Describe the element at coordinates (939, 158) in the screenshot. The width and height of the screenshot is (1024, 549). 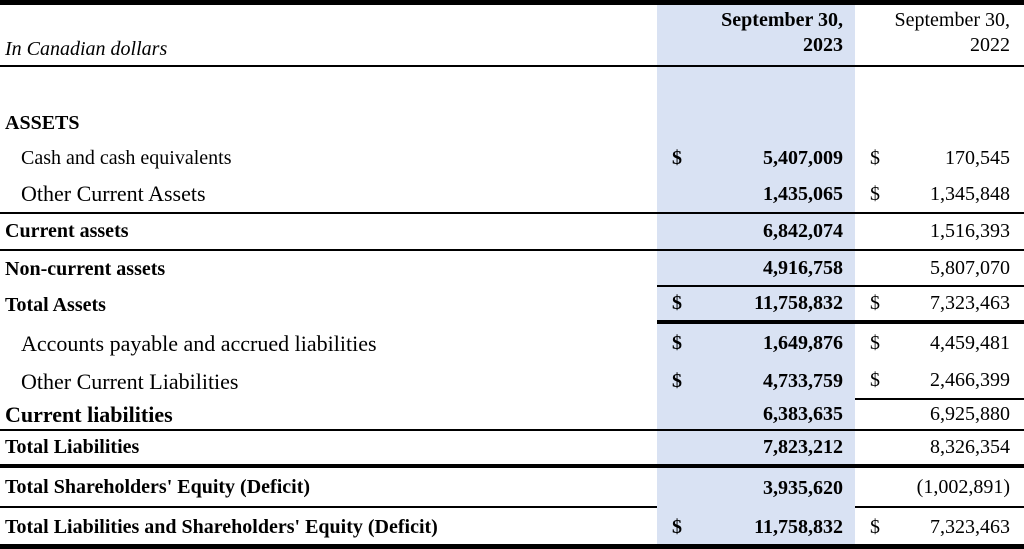
I see `value-cell-2022: $170,545` at that location.